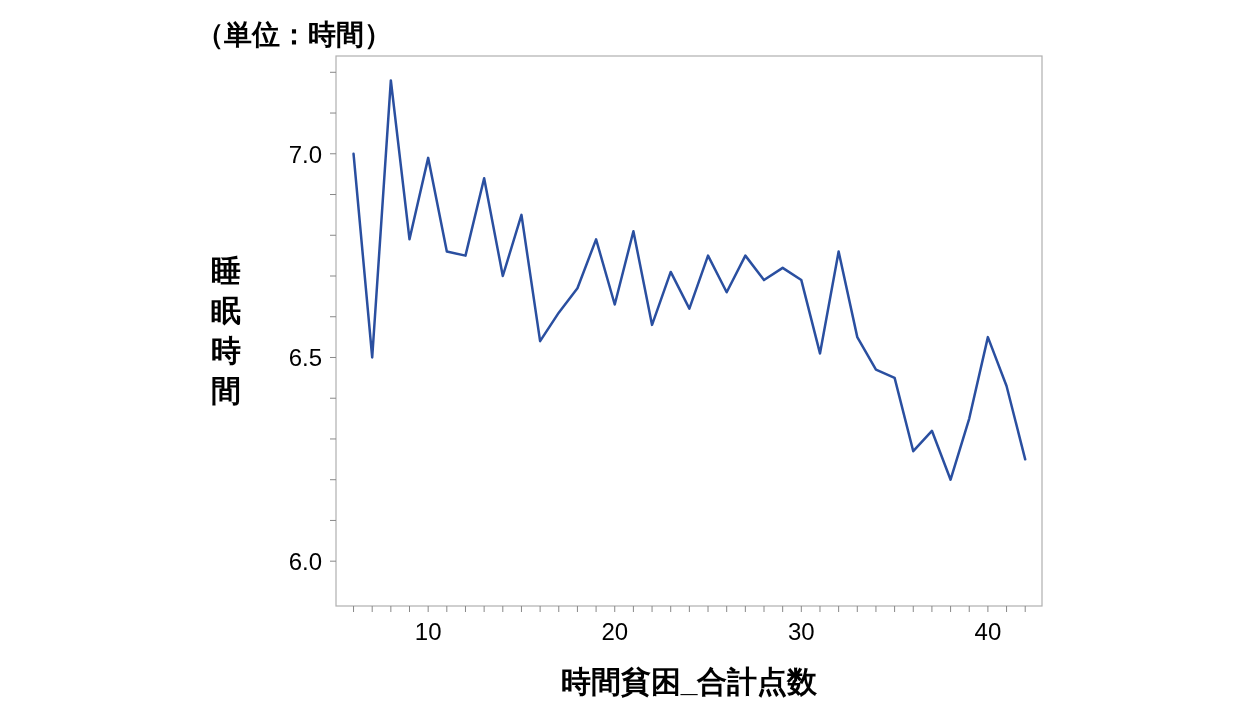 This screenshot has width=1256, height=703. Describe the element at coordinates (689, 681) in the screenshot. I see `x-axis-title: 時間貧困_合計点数` at that location.